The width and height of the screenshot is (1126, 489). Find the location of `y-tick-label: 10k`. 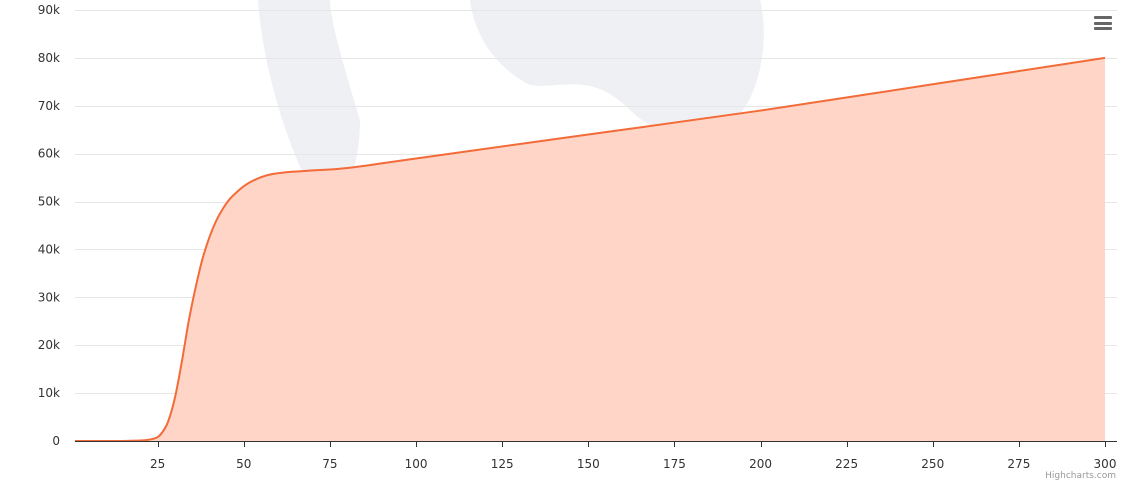

y-tick-label: 10k is located at coordinates (49, 393).